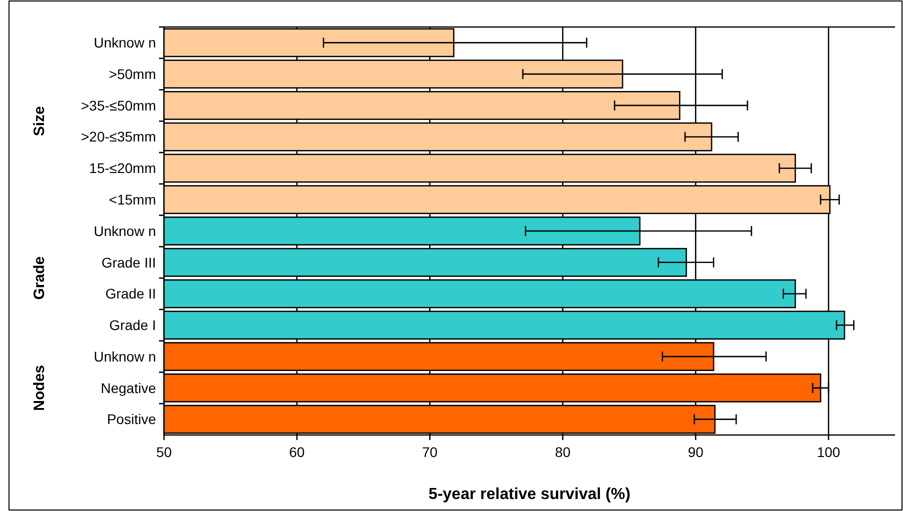 The width and height of the screenshot is (903, 511). I want to click on y-tick-label: >35-≤50mm, so click(118, 105).